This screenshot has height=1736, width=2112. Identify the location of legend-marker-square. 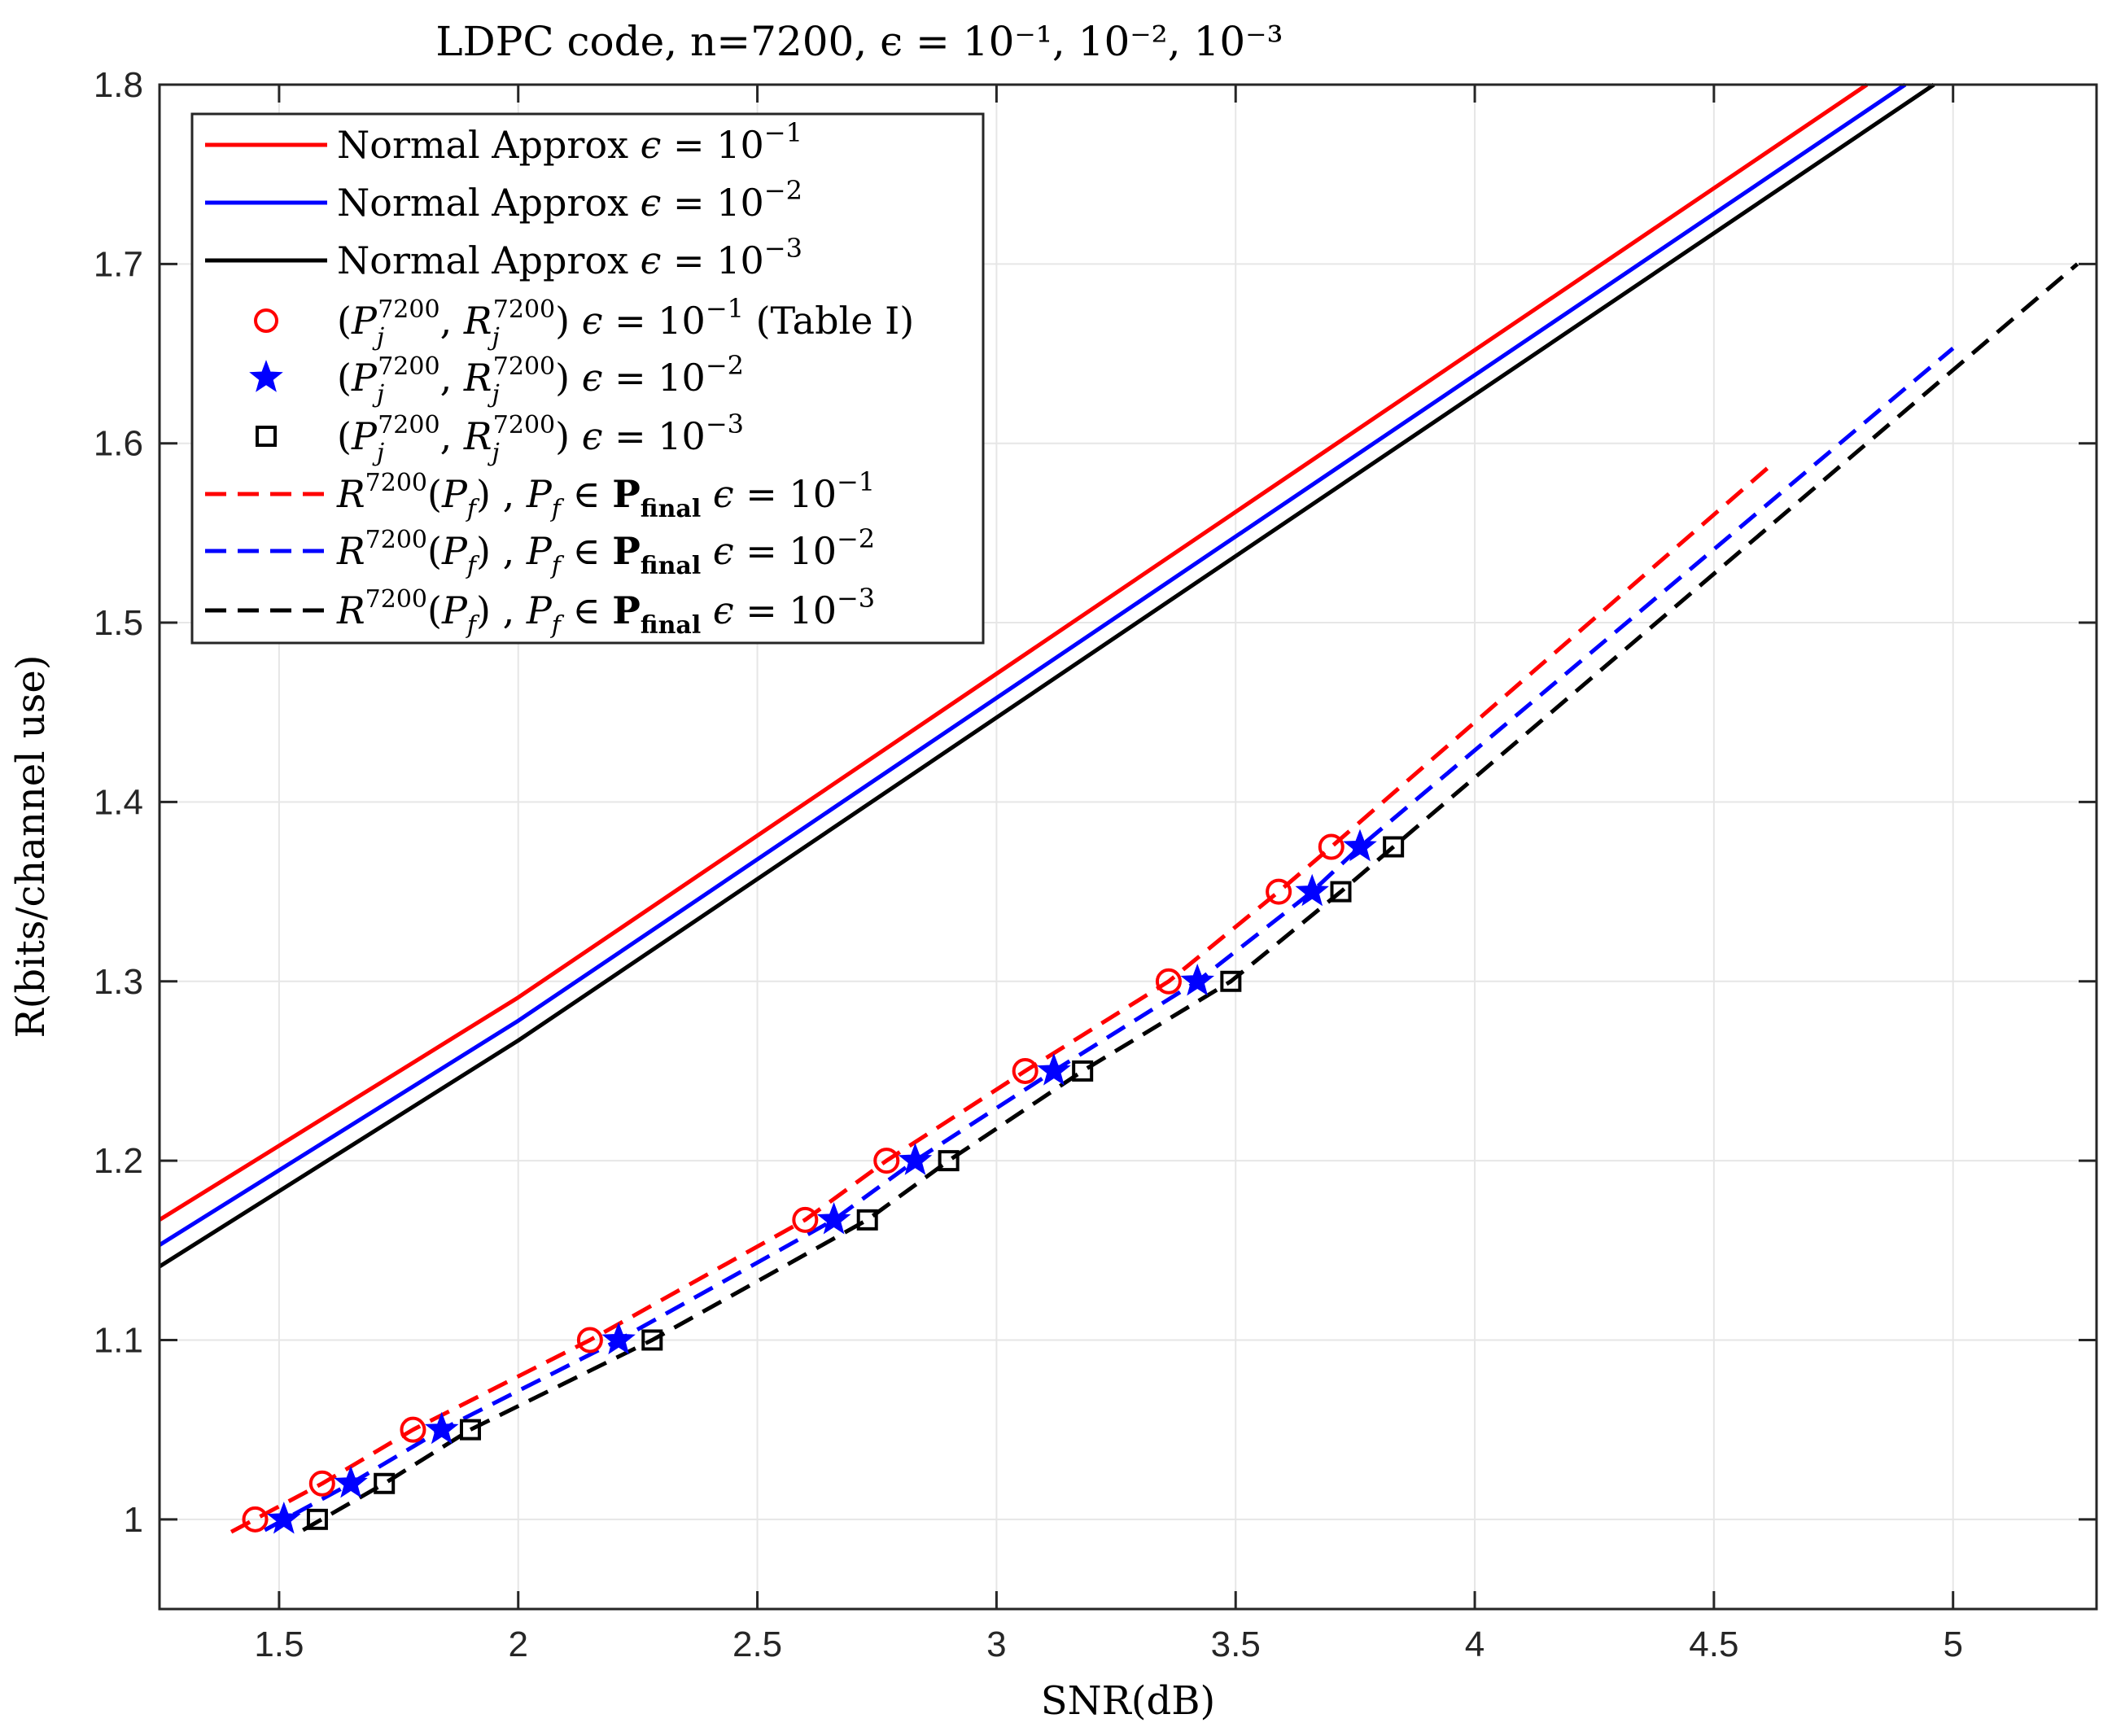
(267, 436).